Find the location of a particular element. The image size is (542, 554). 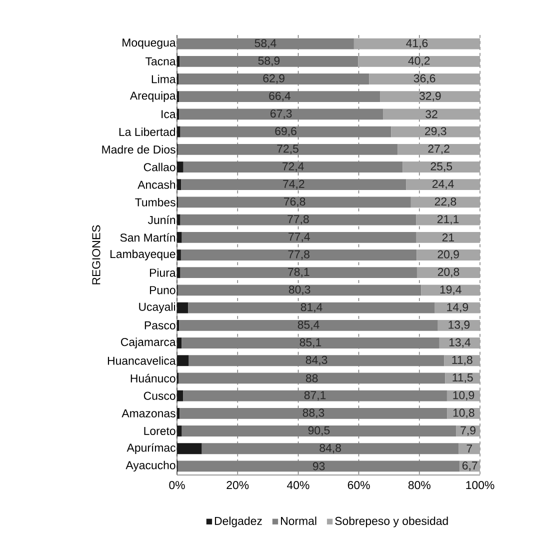

data-label: 20,8 is located at coordinates (449, 273).